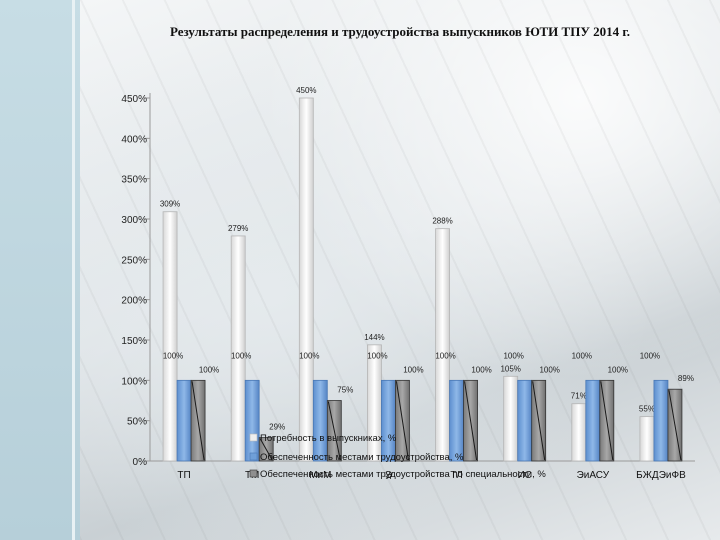 This screenshot has width=720, height=540. I want to click on y-tick-label: 200%, so click(134, 301).